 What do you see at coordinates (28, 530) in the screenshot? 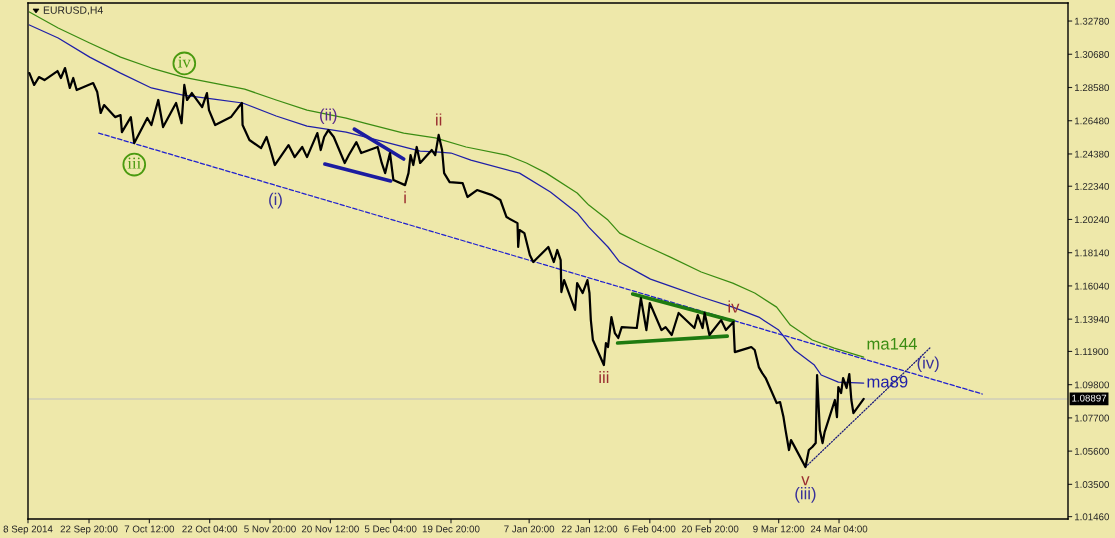
I see `x-tick-label: 8 Sep 2014` at bounding box center [28, 530].